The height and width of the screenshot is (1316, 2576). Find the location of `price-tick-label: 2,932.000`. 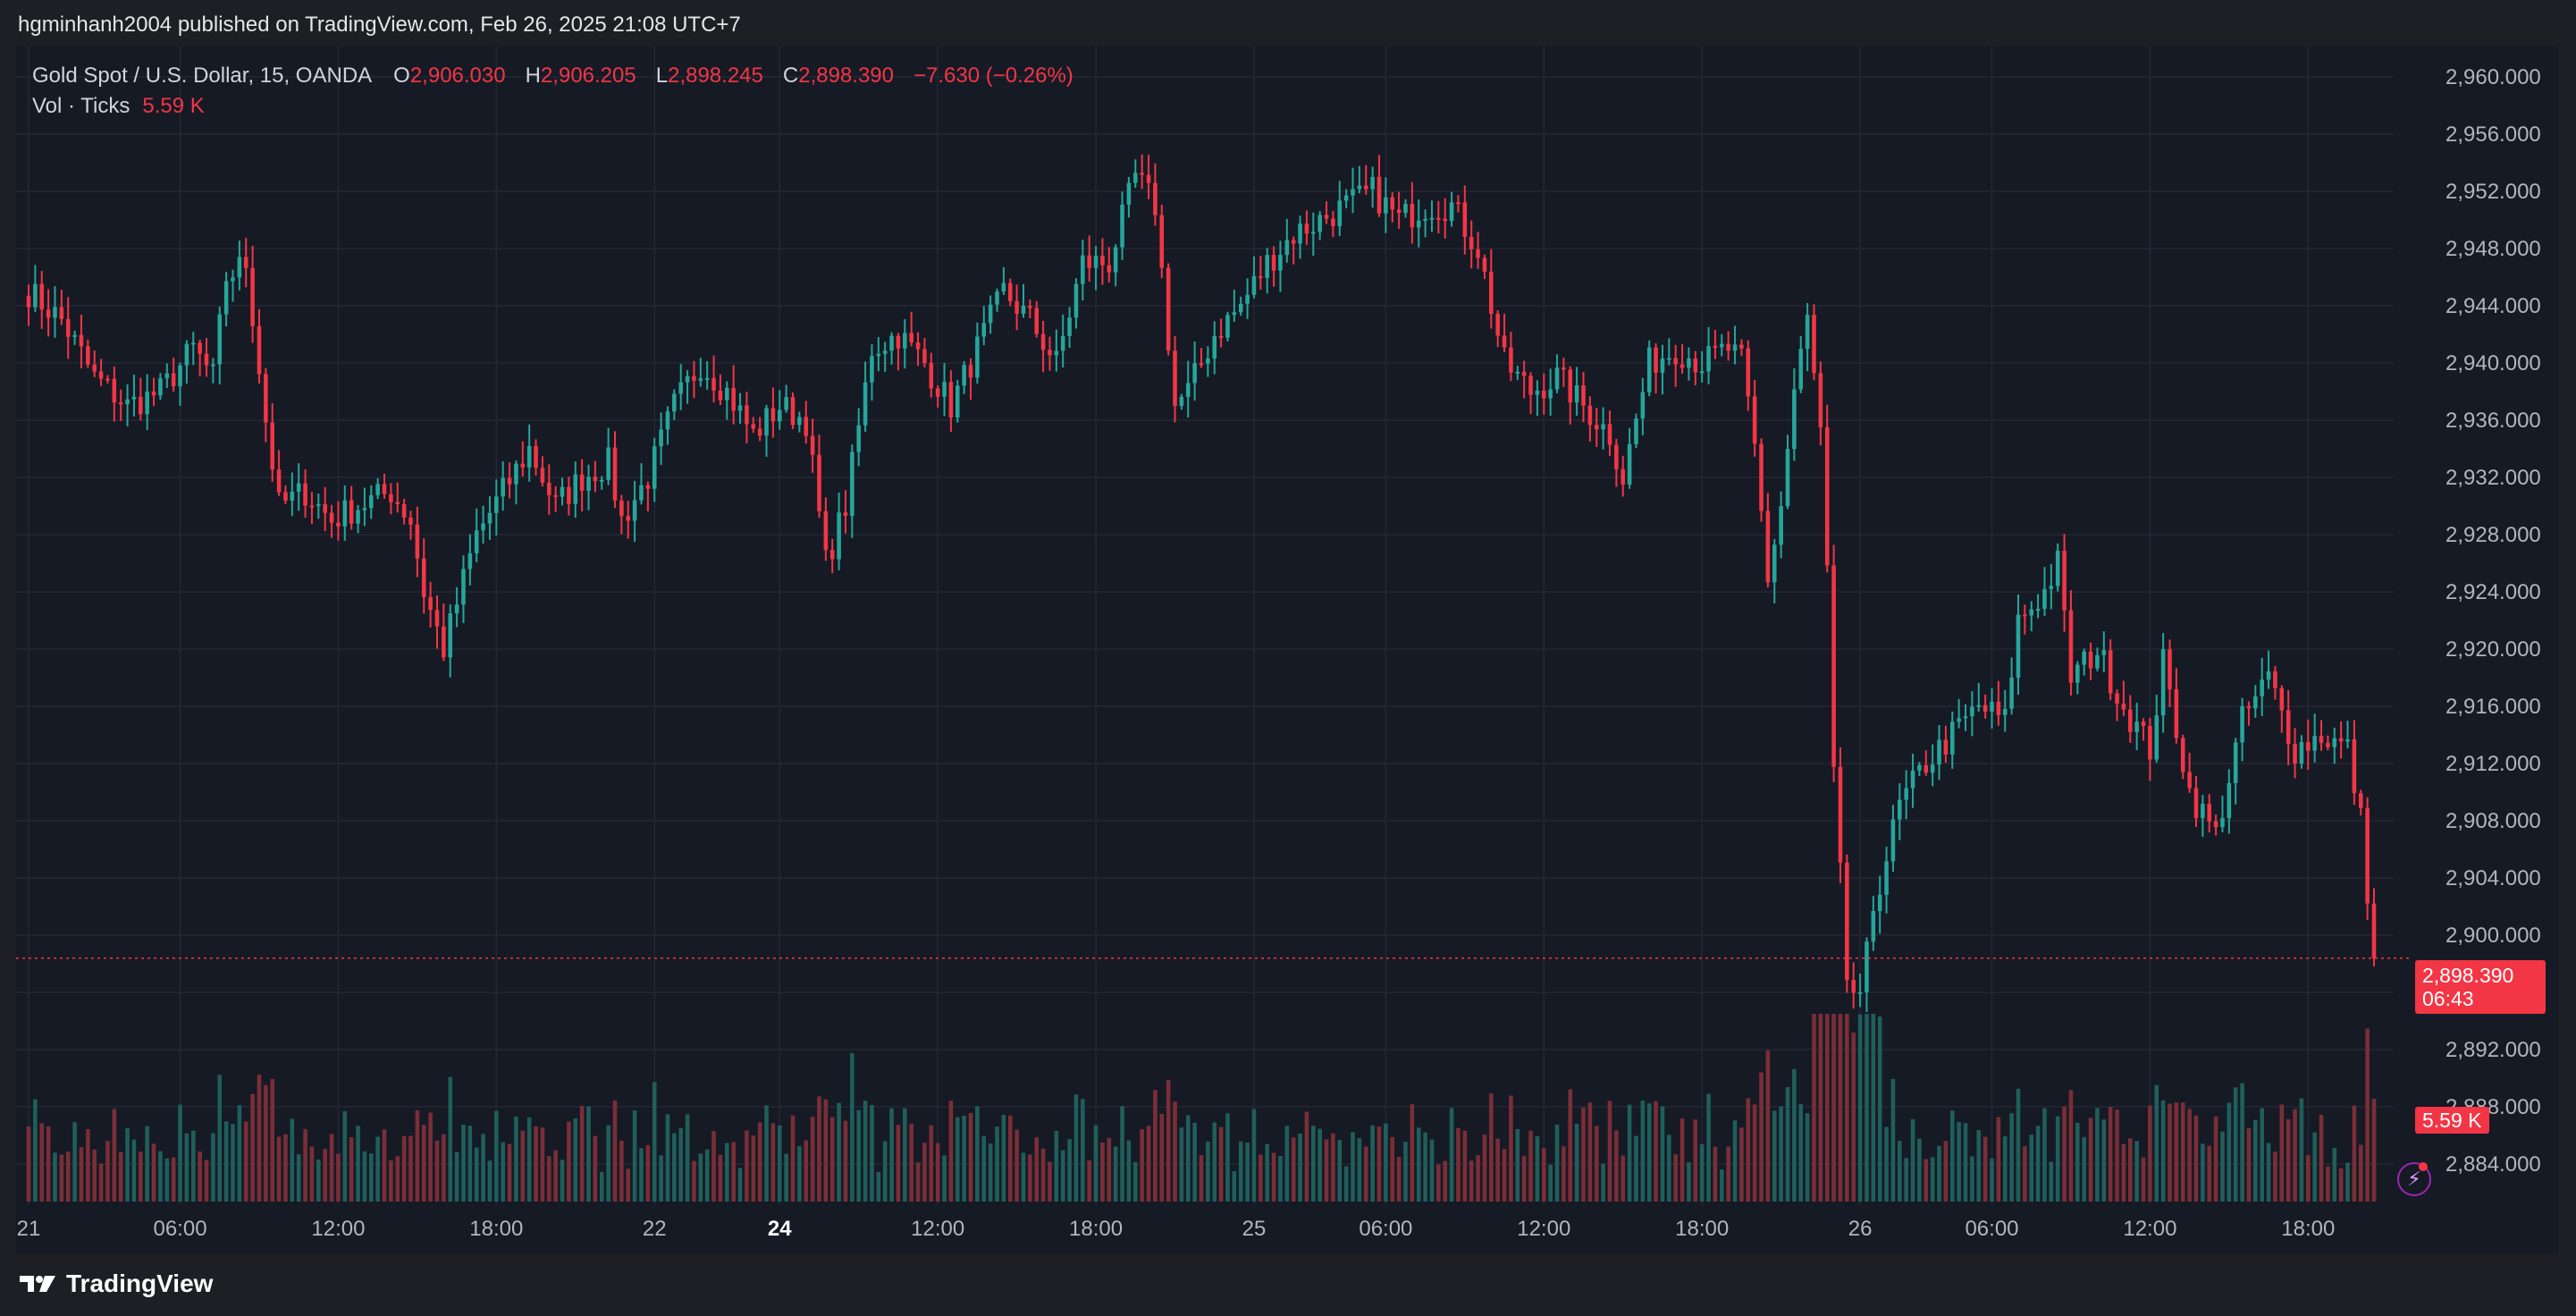

price-tick-label: 2,932.000 is located at coordinates (2494, 478).